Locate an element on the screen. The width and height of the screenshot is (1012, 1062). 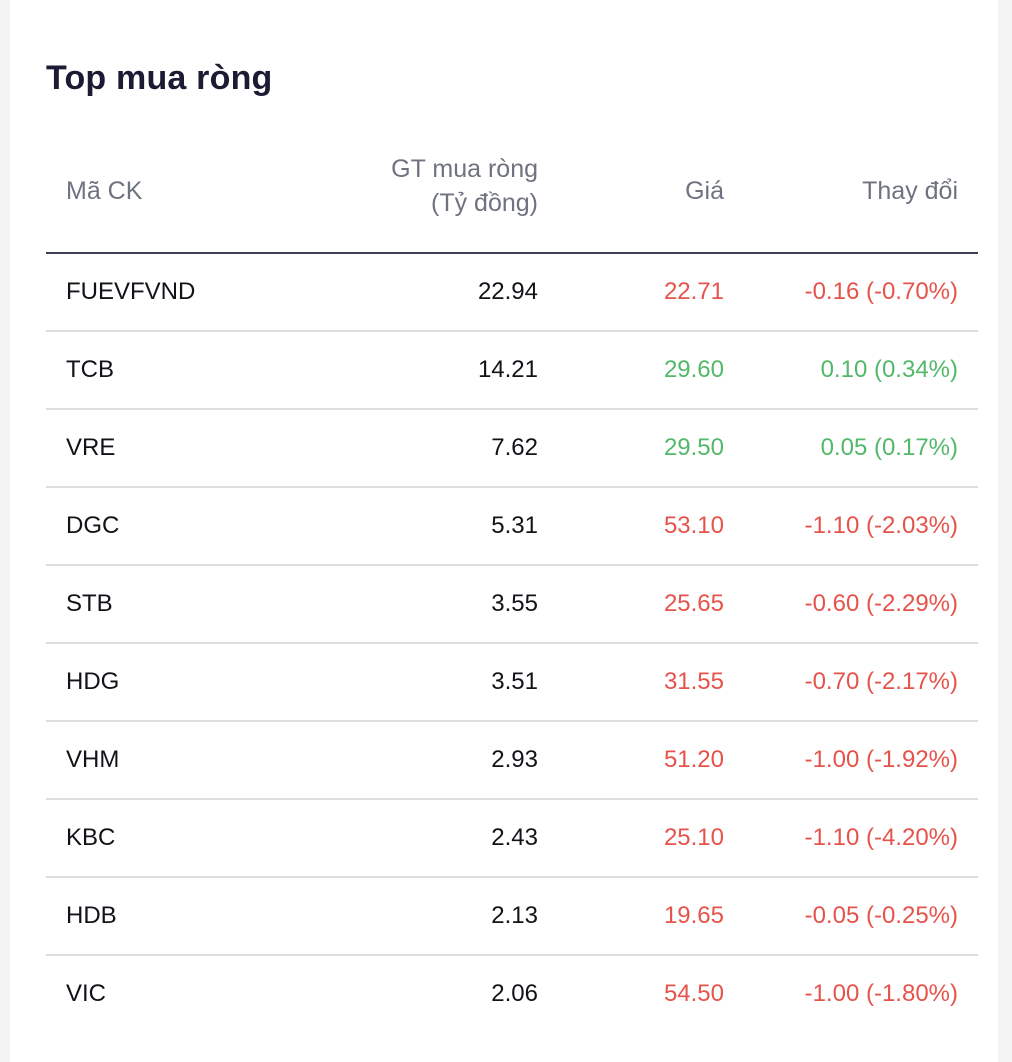
price-change: -1.00 (-1.80%) is located at coordinates (881, 993).